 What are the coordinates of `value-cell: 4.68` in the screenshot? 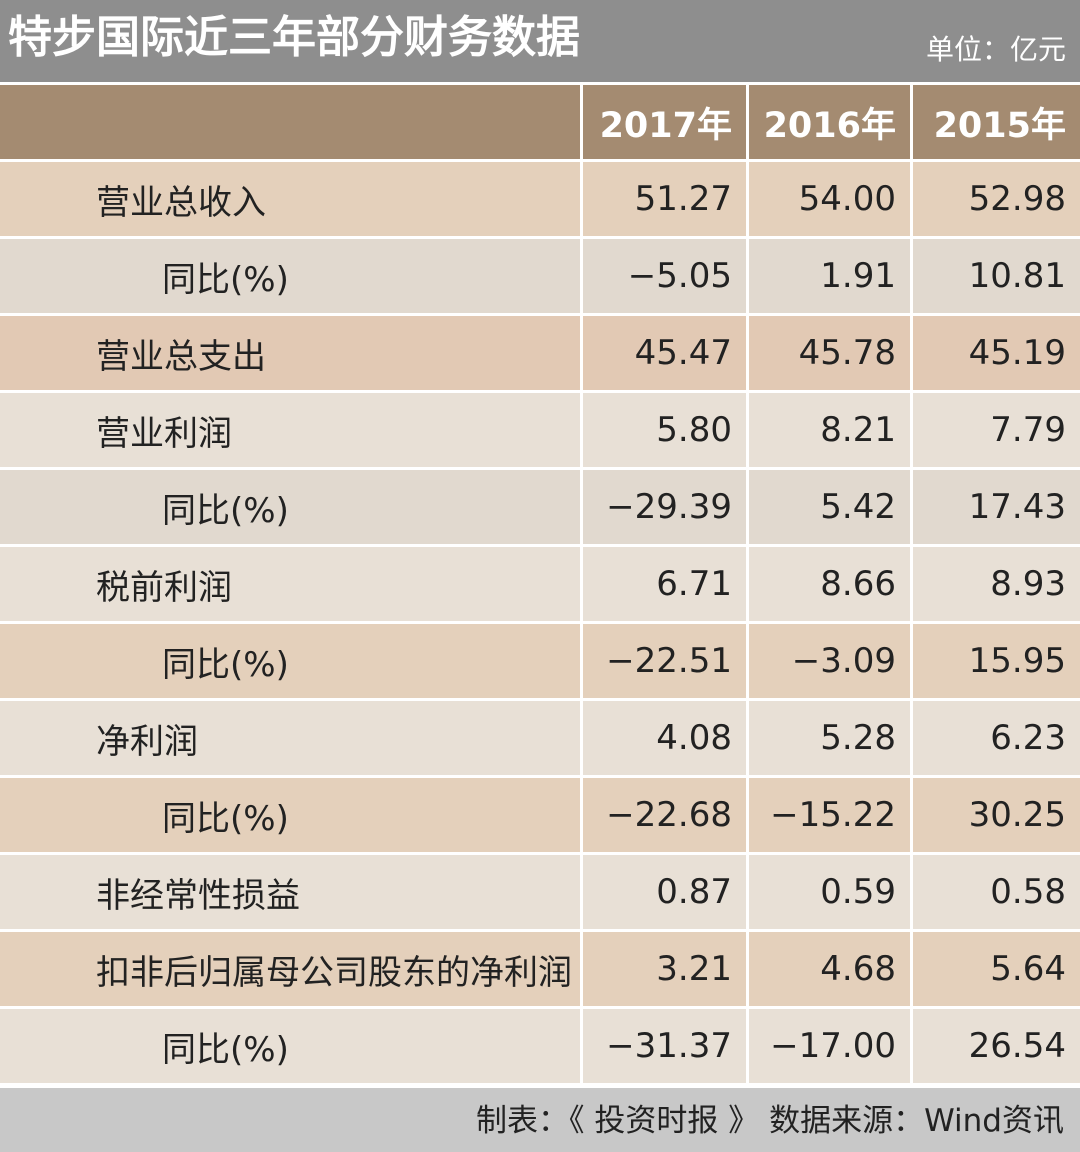 It's located at (831, 970).